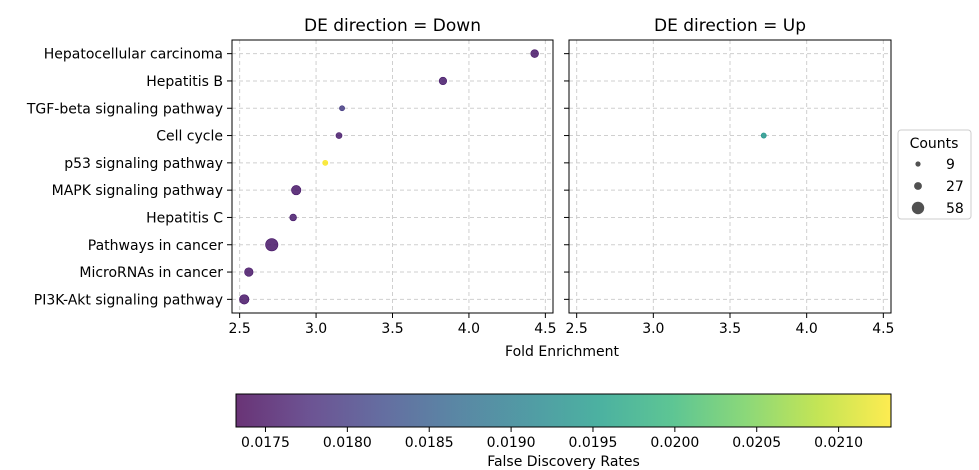 The width and height of the screenshot is (979, 470). What do you see at coordinates (184, 218) in the screenshot?
I see `y-tick-label: Hepatitis C` at bounding box center [184, 218].